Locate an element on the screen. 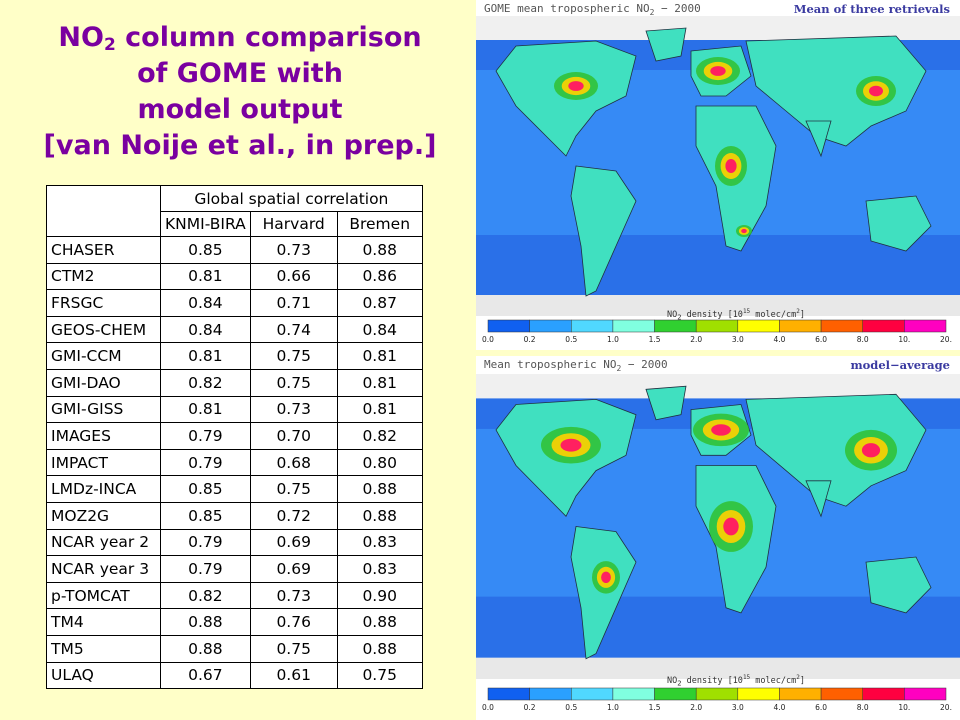  landmass-south-america is located at coordinates (603, 231).